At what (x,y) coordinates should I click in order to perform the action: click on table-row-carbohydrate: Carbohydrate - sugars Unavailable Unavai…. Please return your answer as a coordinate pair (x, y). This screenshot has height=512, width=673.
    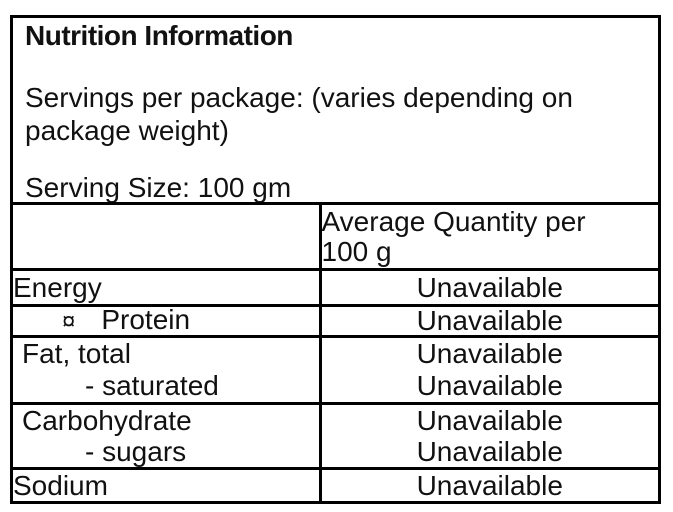
    Looking at the image, I should click on (335, 435).